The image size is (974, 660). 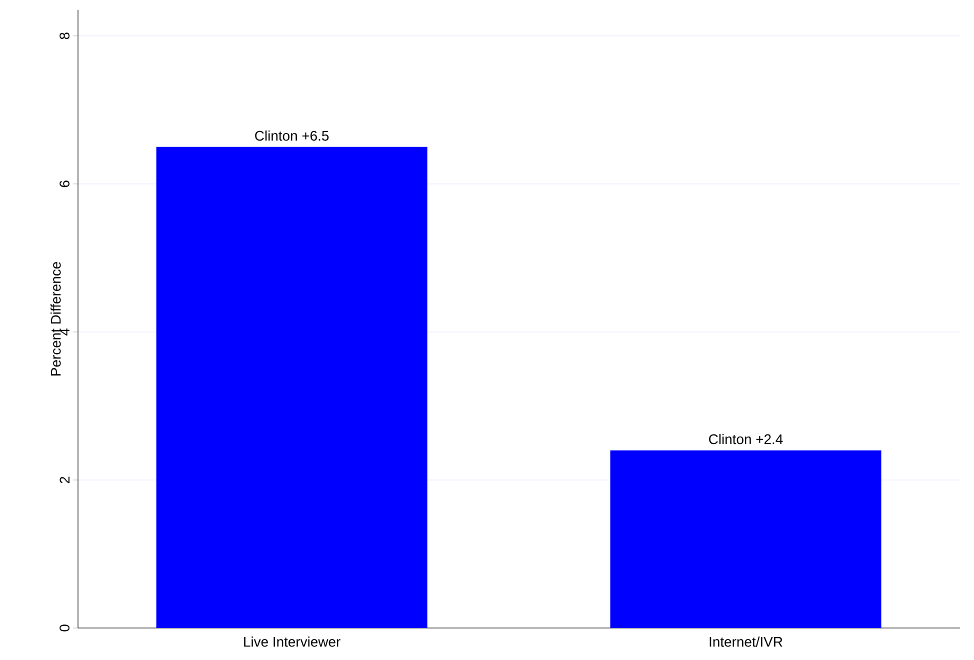 What do you see at coordinates (65, 332) in the screenshot?
I see `y-tick-label: 4` at bounding box center [65, 332].